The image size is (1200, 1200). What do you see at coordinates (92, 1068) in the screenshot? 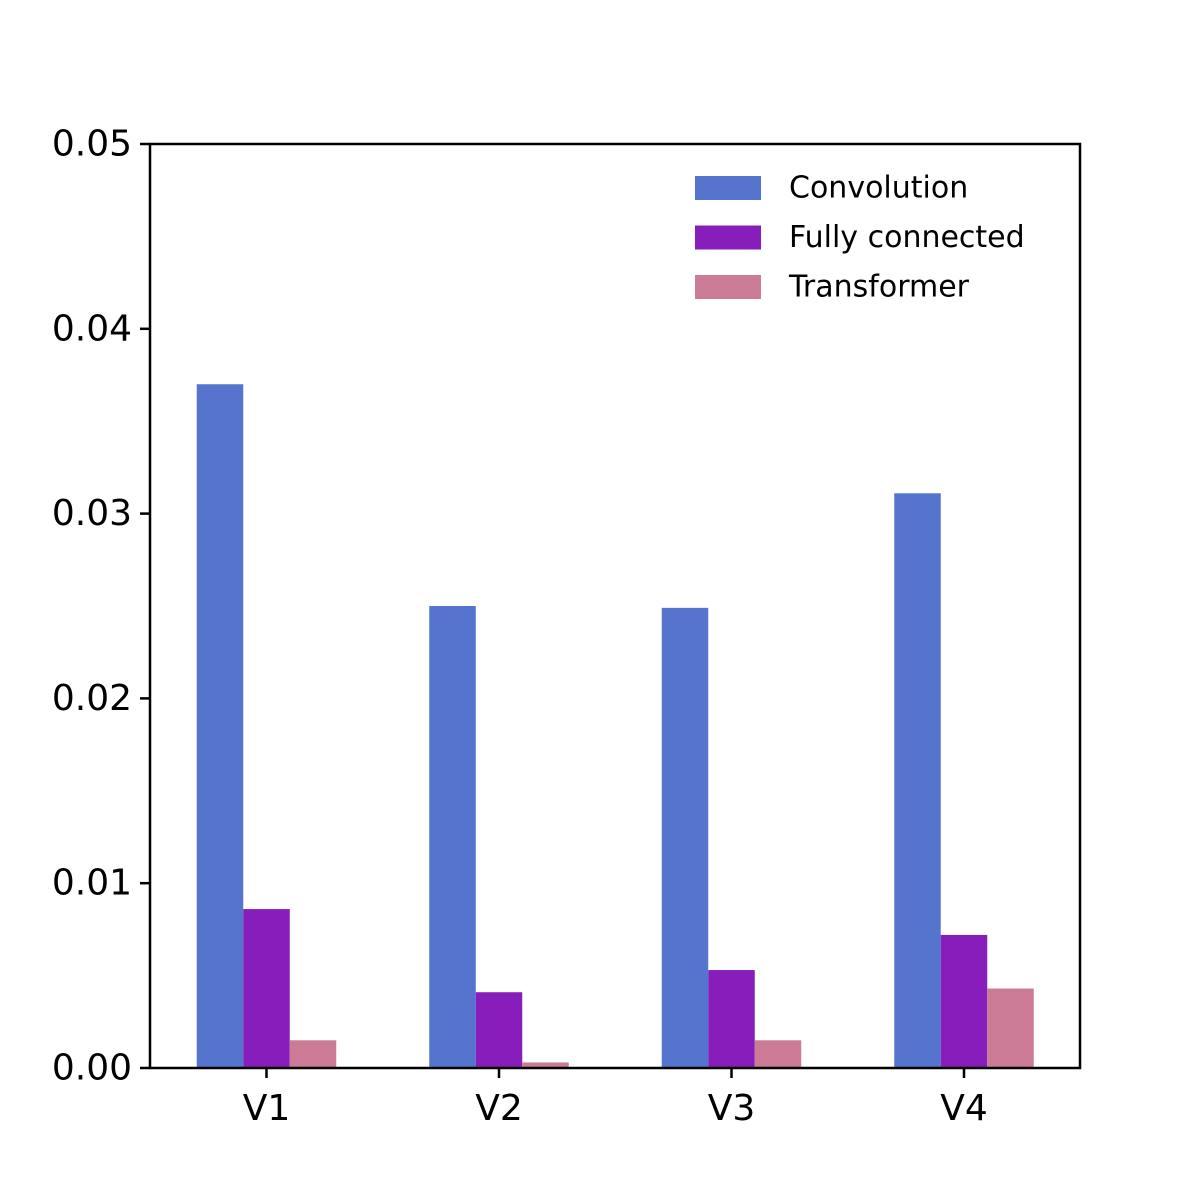
I see `y-tick-label: 0.00` at bounding box center [92, 1068].